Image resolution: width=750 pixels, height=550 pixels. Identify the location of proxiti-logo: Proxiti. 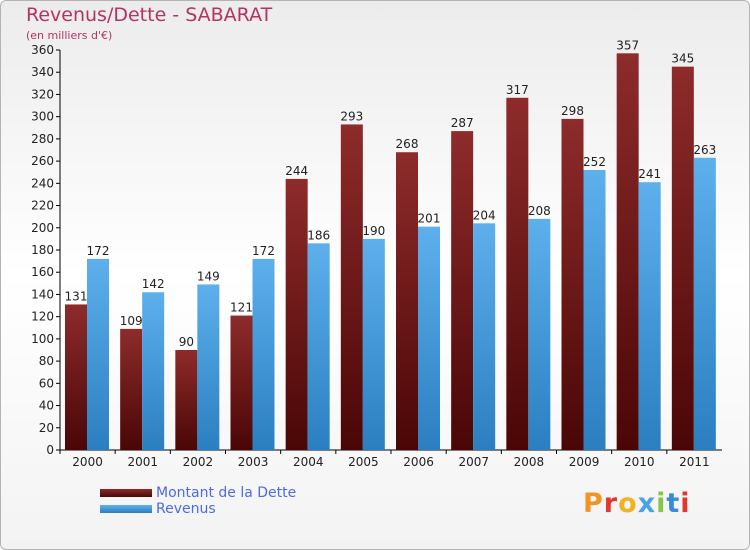
(637, 503).